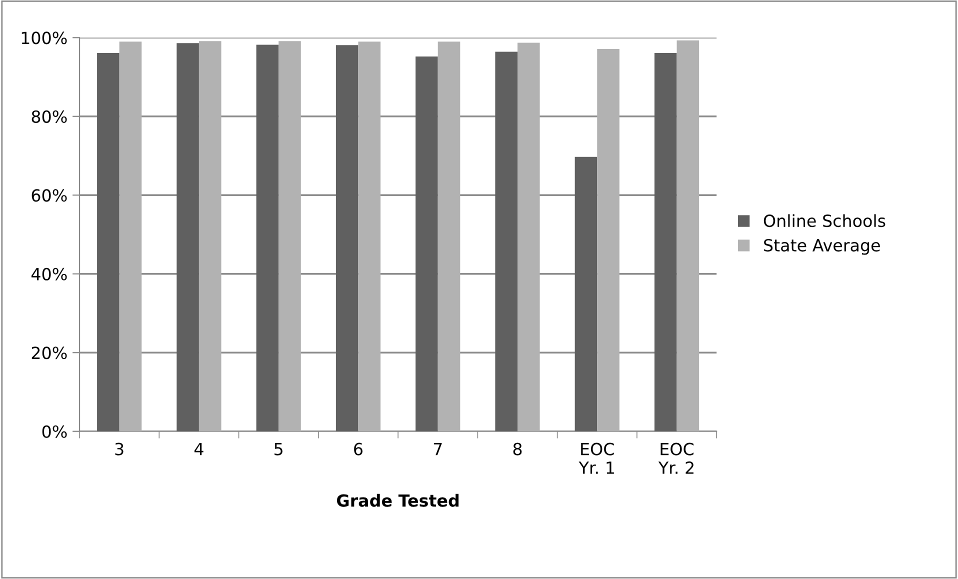 This screenshot has width=958, height=579. Describe the element at coordinates (676, 458) in the screenshot. I see `x-tick-label: EOC Yr. 2` at that location.